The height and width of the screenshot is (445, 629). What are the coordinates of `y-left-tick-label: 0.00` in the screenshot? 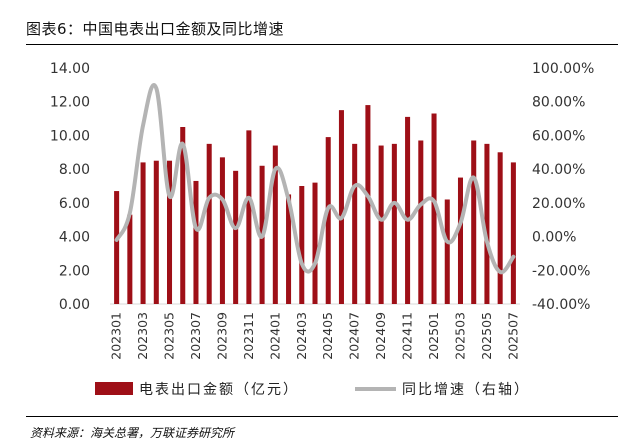 It's located at (74, 305).